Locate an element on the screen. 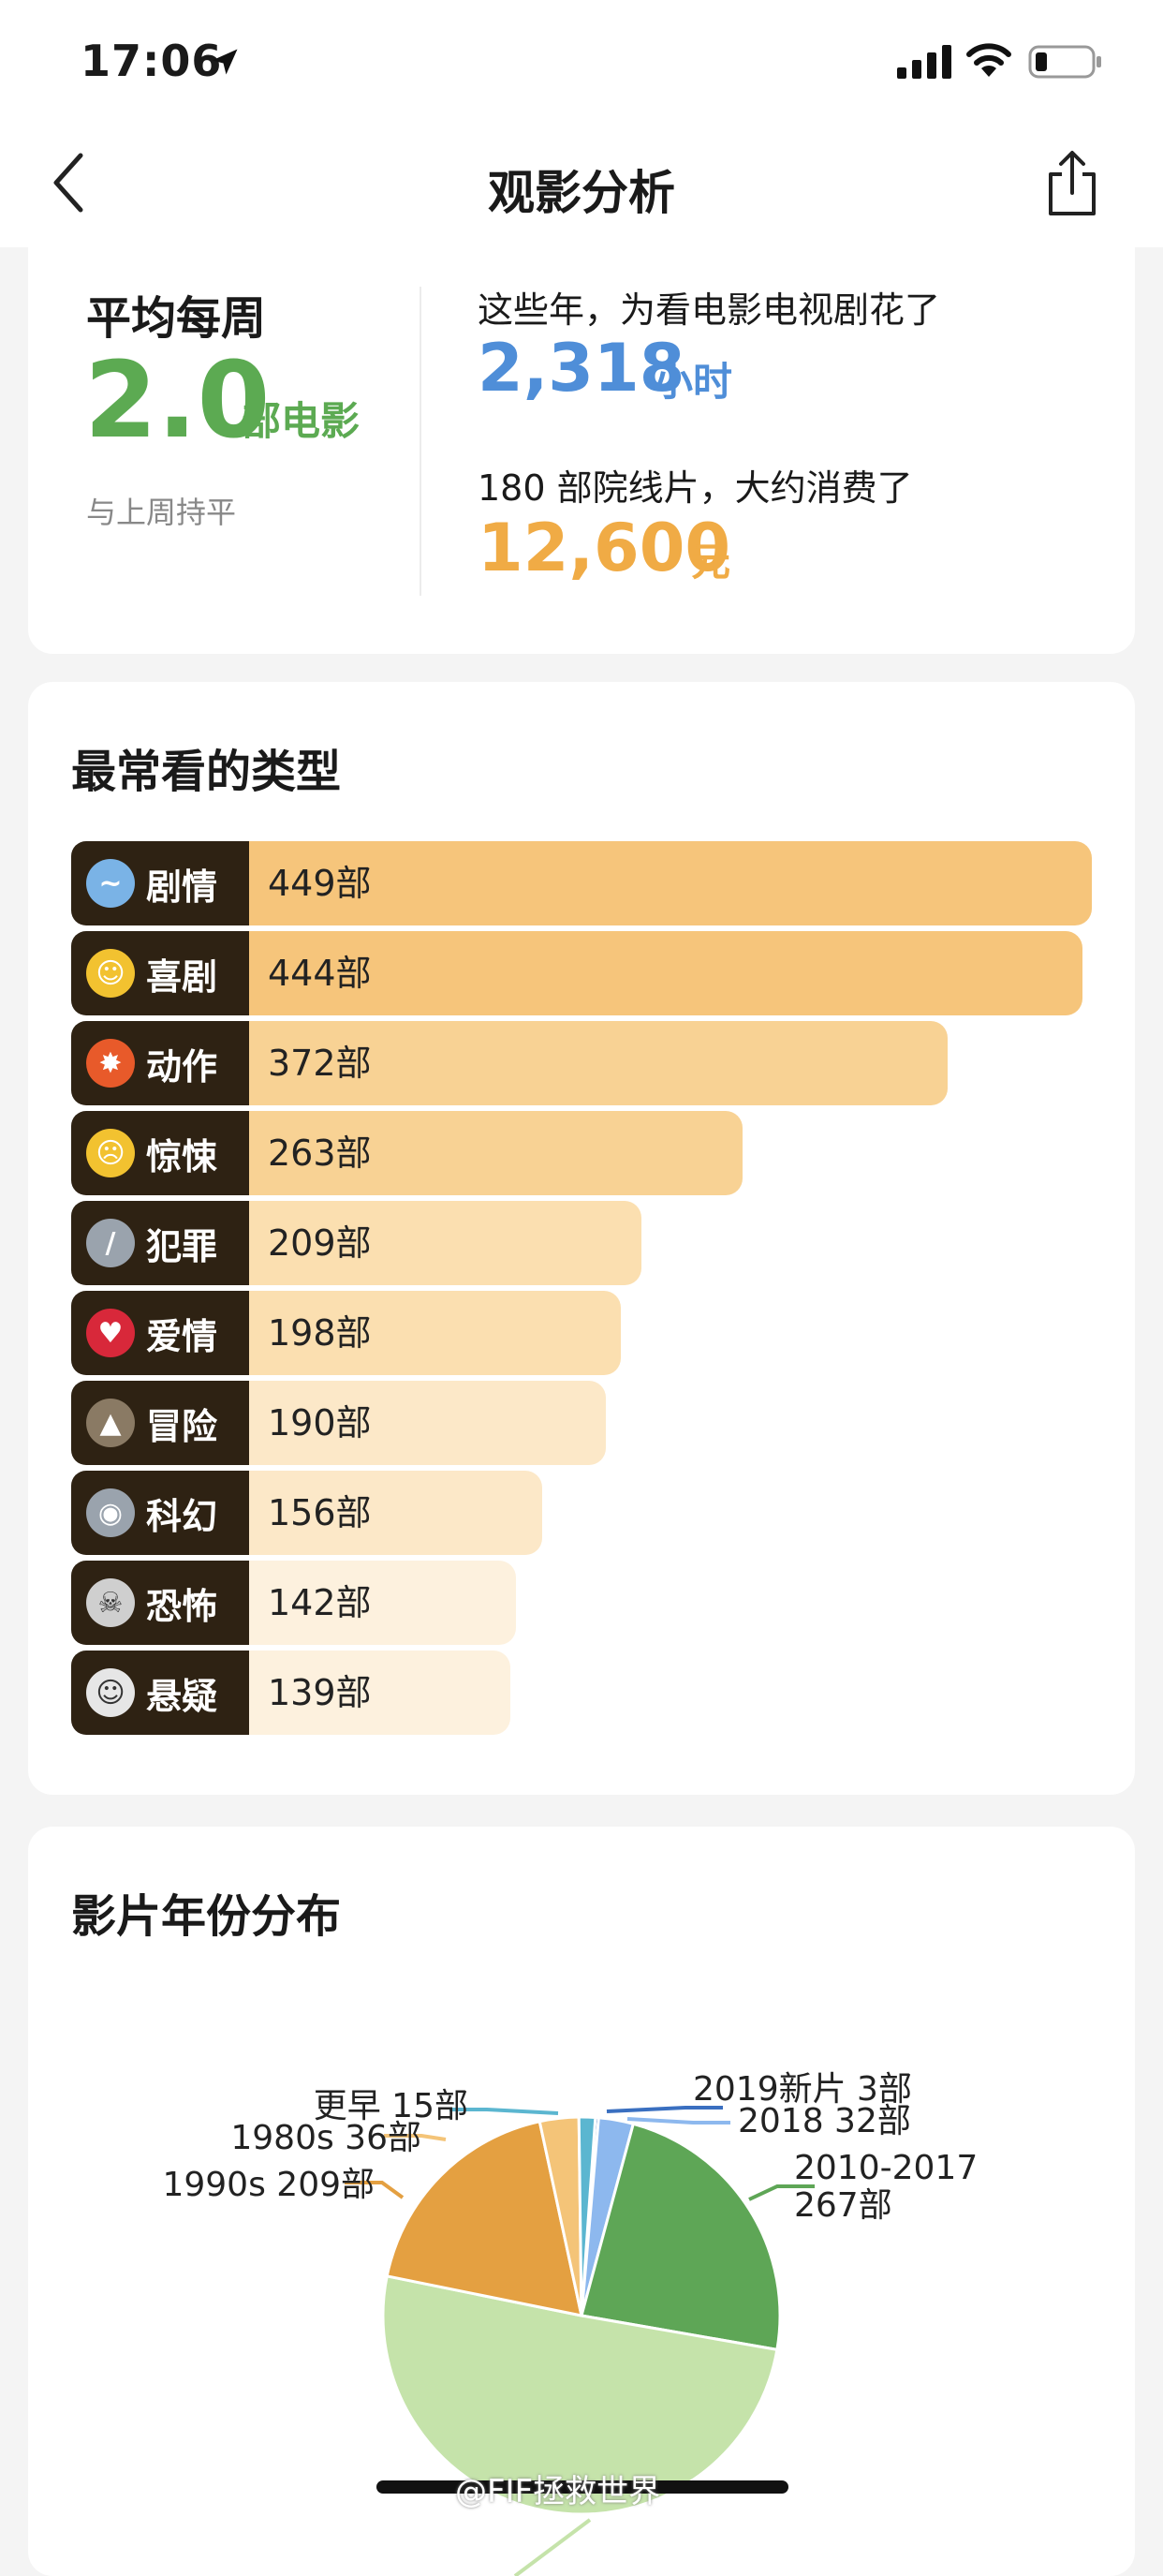 The width and height of the screenshot is (1163, 2576). genre-tag: ~ 剧情 is located at coordinates (160, 883).